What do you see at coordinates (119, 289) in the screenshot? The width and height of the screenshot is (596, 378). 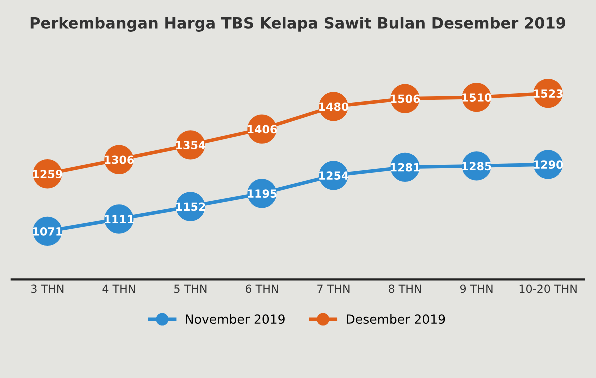 I see `x-tick-label: 4 THN` at bounding box center [119, 289].